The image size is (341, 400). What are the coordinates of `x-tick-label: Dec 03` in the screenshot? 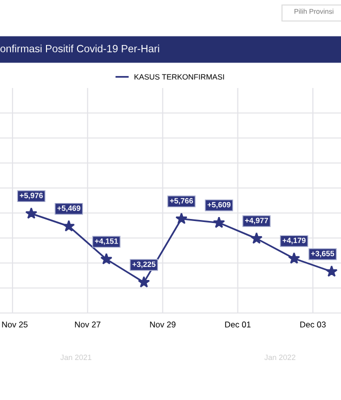 It's located at (313, 325).